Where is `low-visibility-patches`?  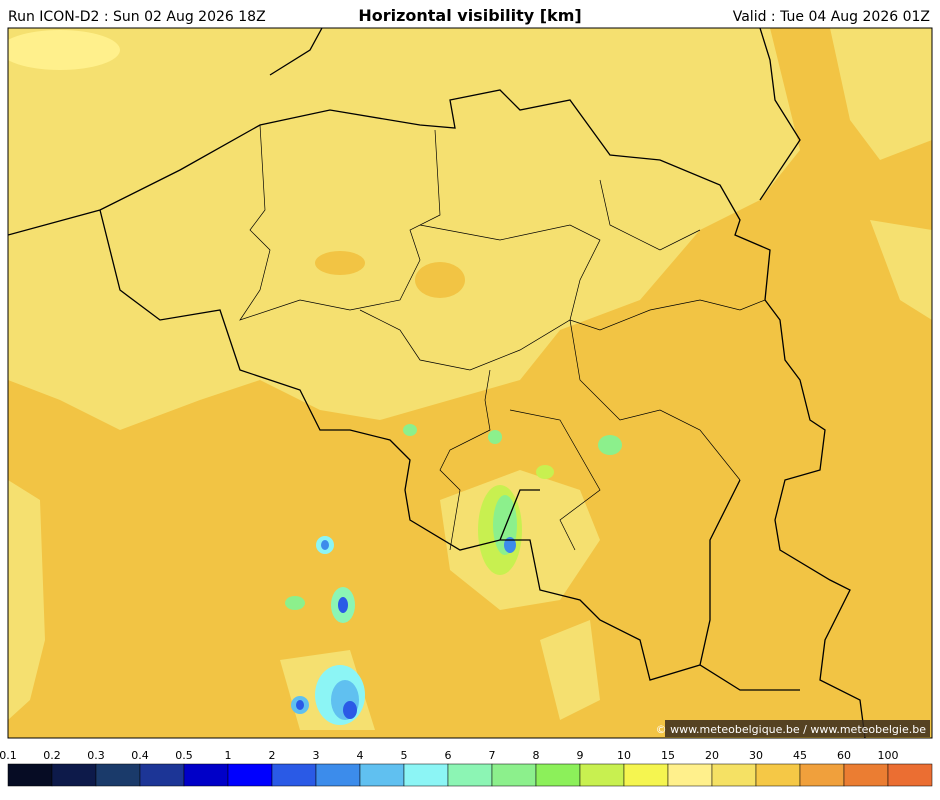
low-visibility-patches is located at coordinates (453, 574).